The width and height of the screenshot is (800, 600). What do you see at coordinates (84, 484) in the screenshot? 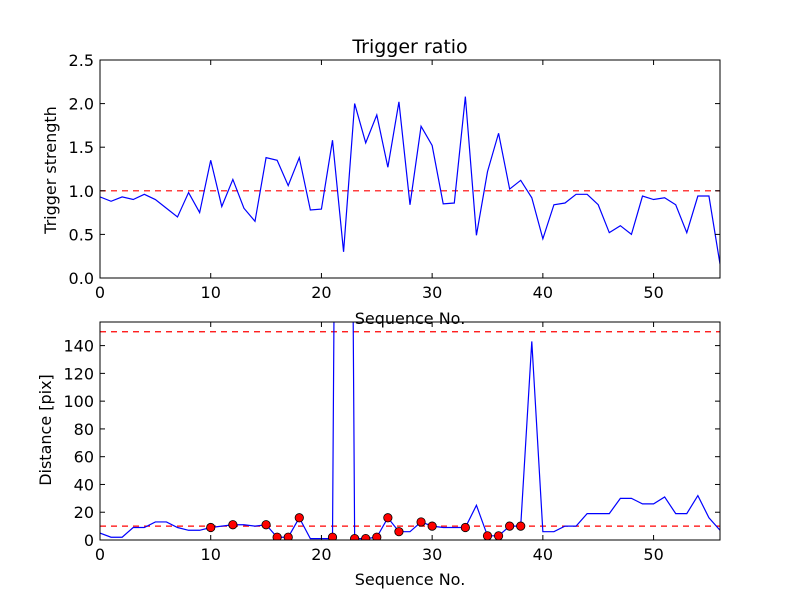
I see `y-tick-label: 40` at bounding box center [84, 484].